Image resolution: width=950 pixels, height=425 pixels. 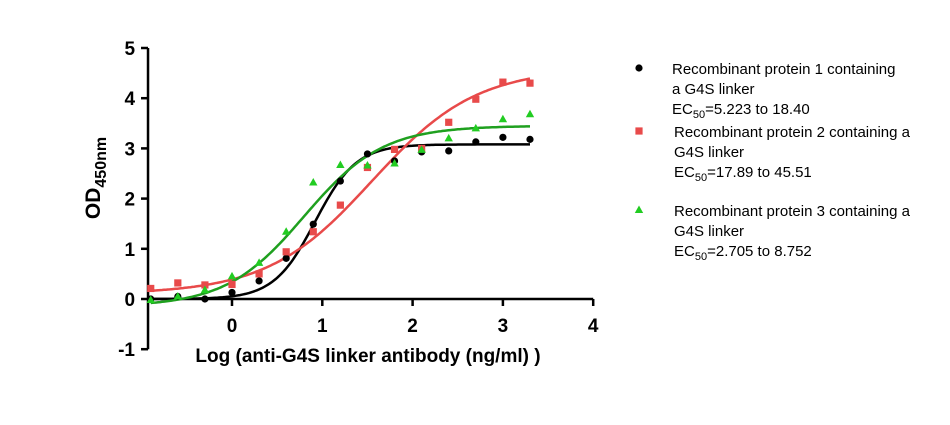 I want to click on y-axis-label-sub: 450nm, so click(x=101, y=162).